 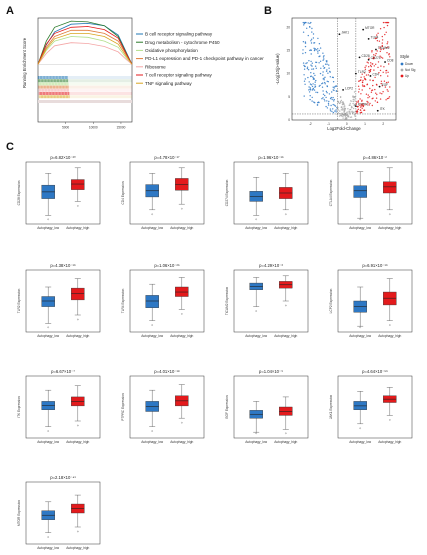 What do you see at coordinates (376, 58) in the screenshot?
I see `volcano-gene-label-5: CD274` at bounding box center [376, 58].